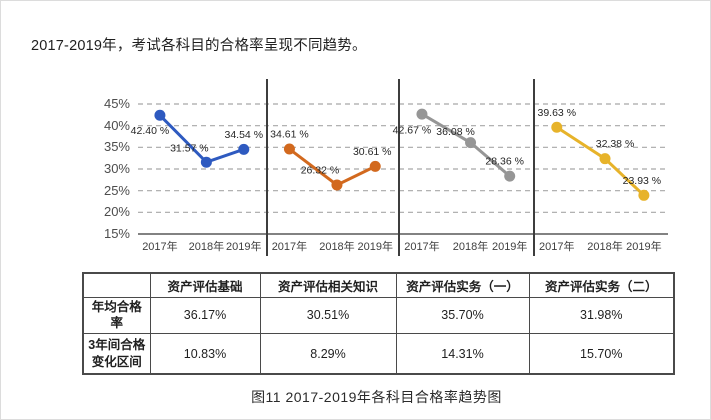  I want to click on data-label: 28.36 %, so click(504, 162).